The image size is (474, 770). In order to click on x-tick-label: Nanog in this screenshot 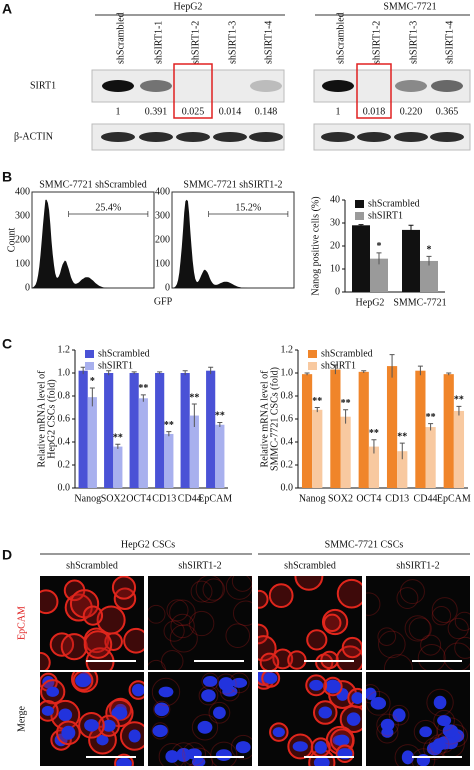, I will do `click(87, 498)`.